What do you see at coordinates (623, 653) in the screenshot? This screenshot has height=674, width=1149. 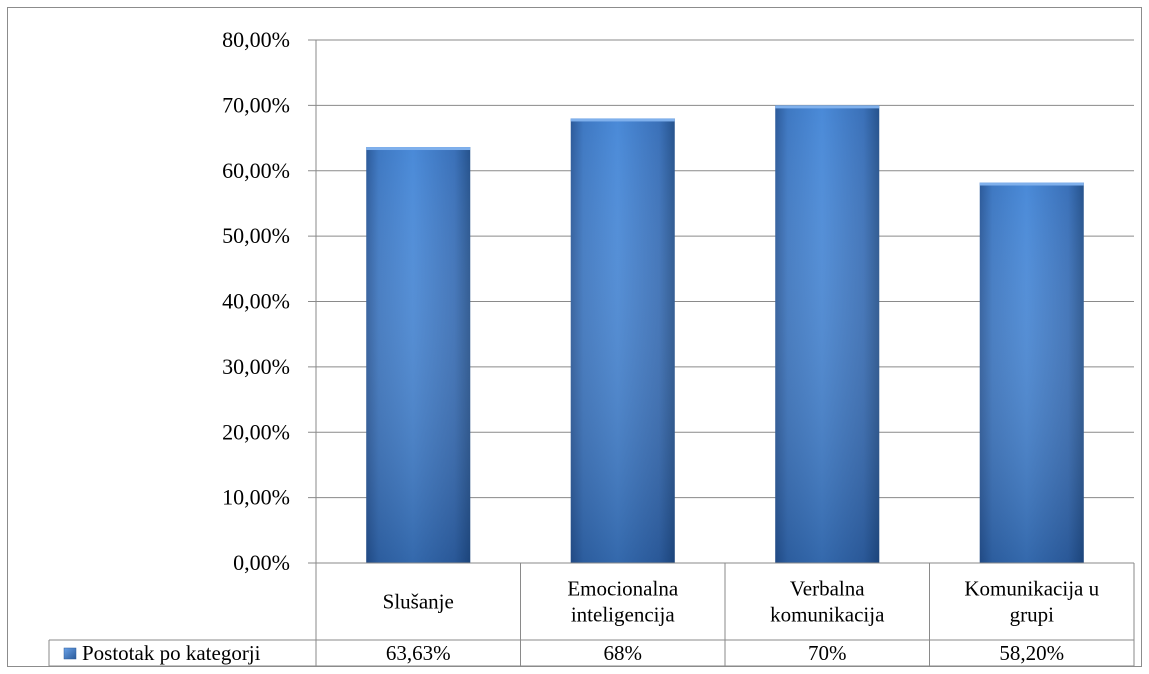 I see `data-label: 68%` at bounding box center [623, 653].